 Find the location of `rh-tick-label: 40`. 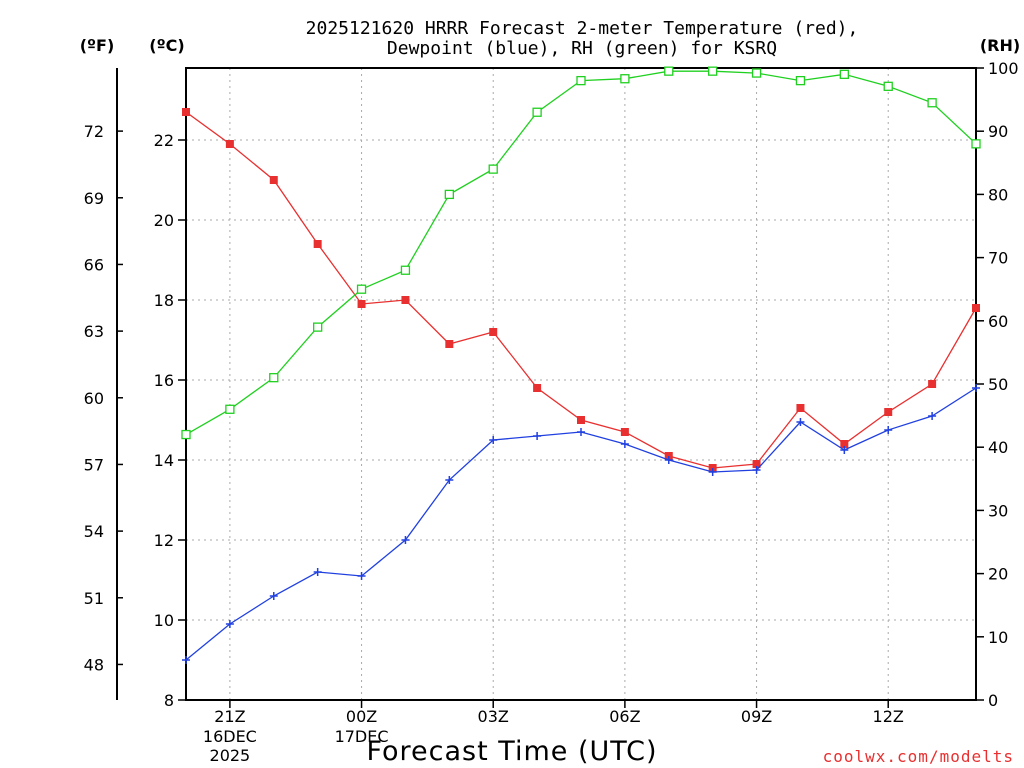

rh-tick-label: 40 is located at coordinates (998, 447).